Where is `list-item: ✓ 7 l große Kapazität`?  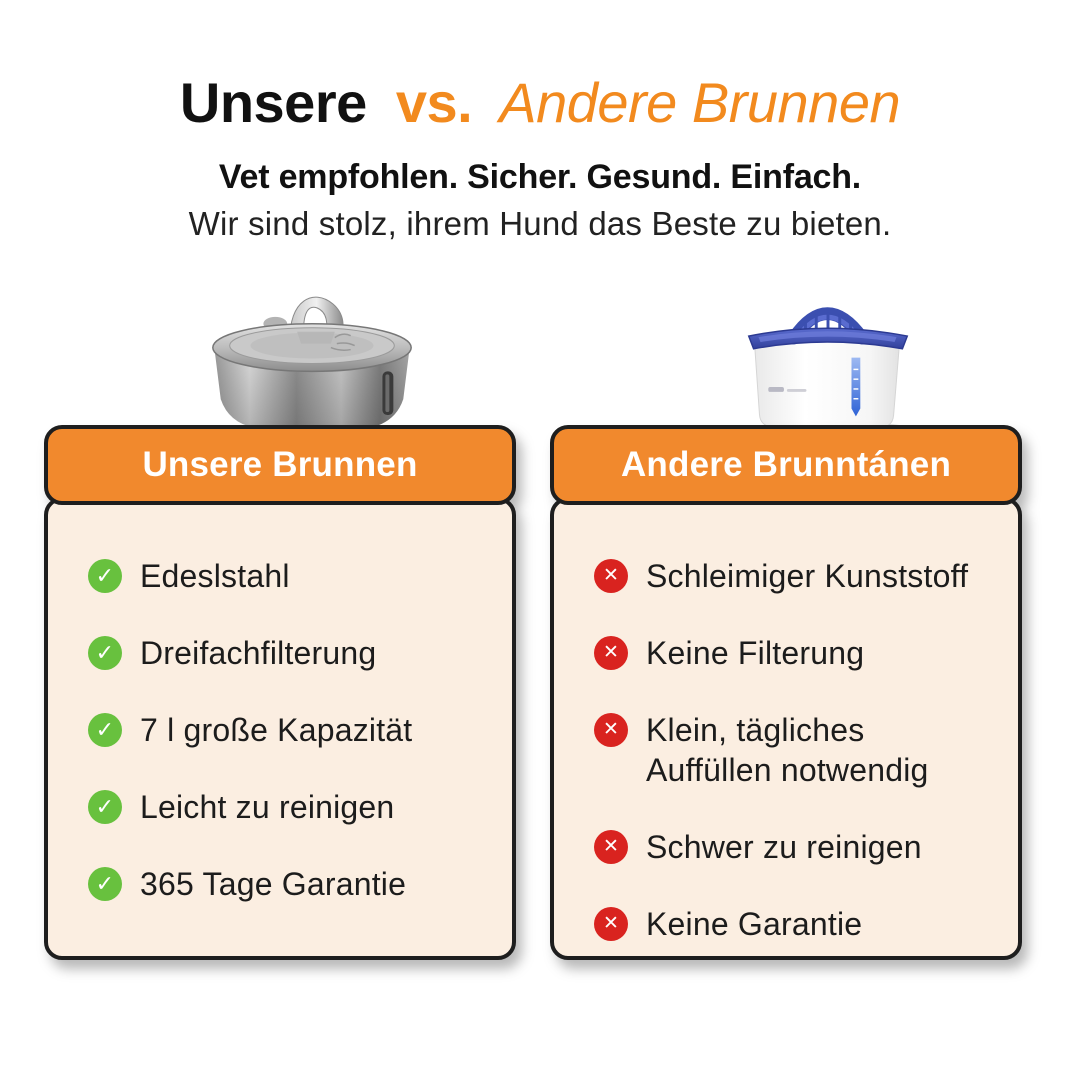 list-item: ✓ 7 l große Kapazität is located at coordinates (291, 730).